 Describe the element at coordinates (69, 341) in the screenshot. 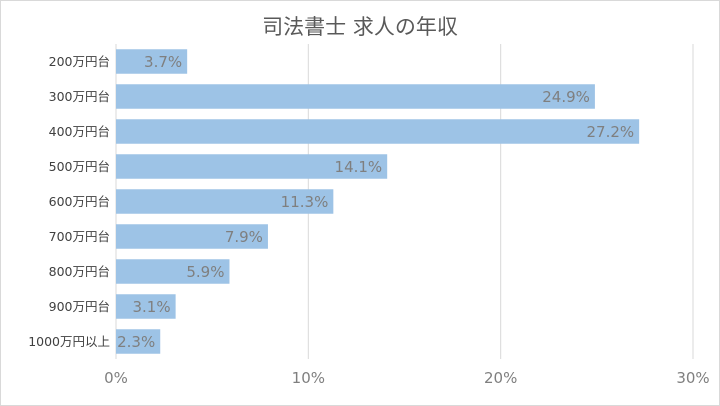

I see `category-label-8: 1000万円以上` at that location.